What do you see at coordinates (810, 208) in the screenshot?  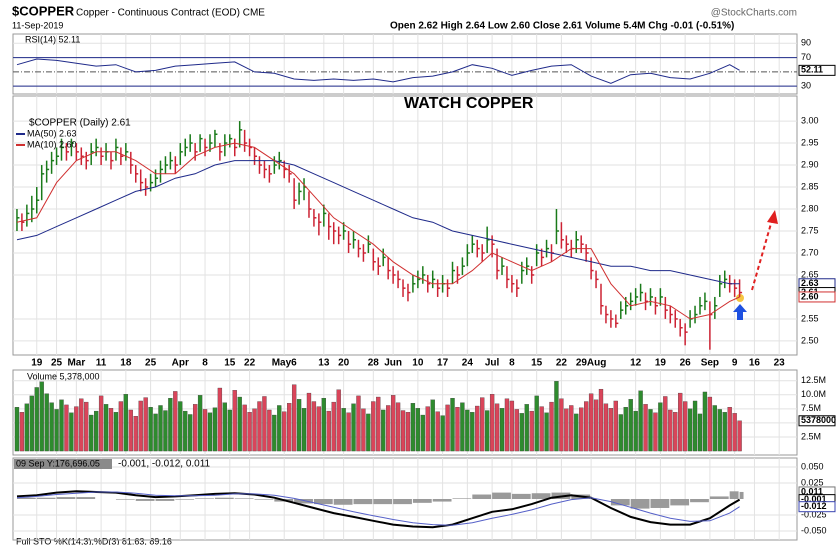 I see `y-tick-label: 2.80` at bounding box center [810, 208].